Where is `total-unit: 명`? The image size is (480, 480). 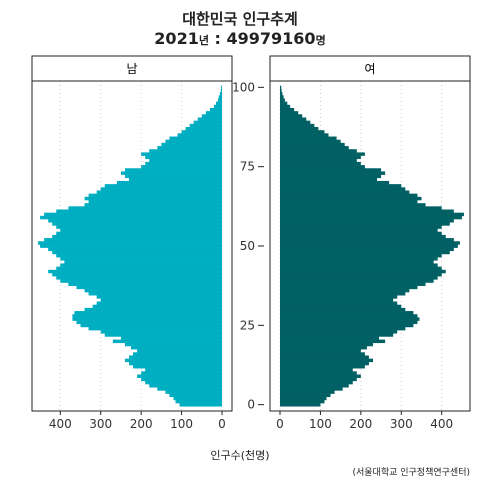 total-unit: 명 is located at coordinates (320, 40).